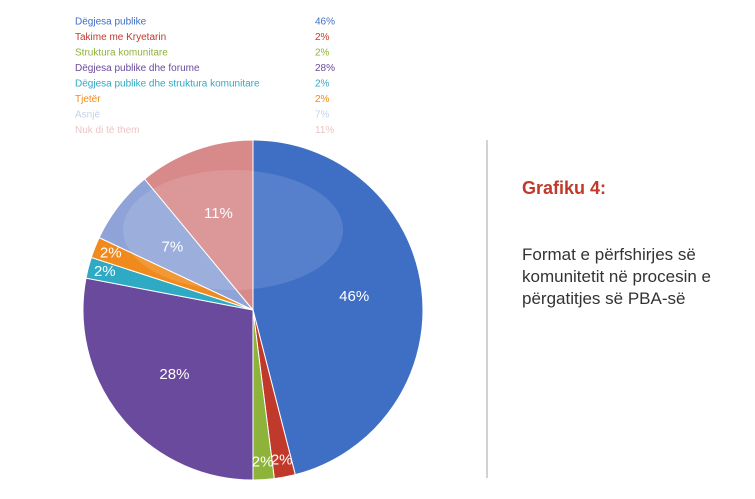  I want to click on legend-label: Takime me Kryetarin, so click(120, 37).